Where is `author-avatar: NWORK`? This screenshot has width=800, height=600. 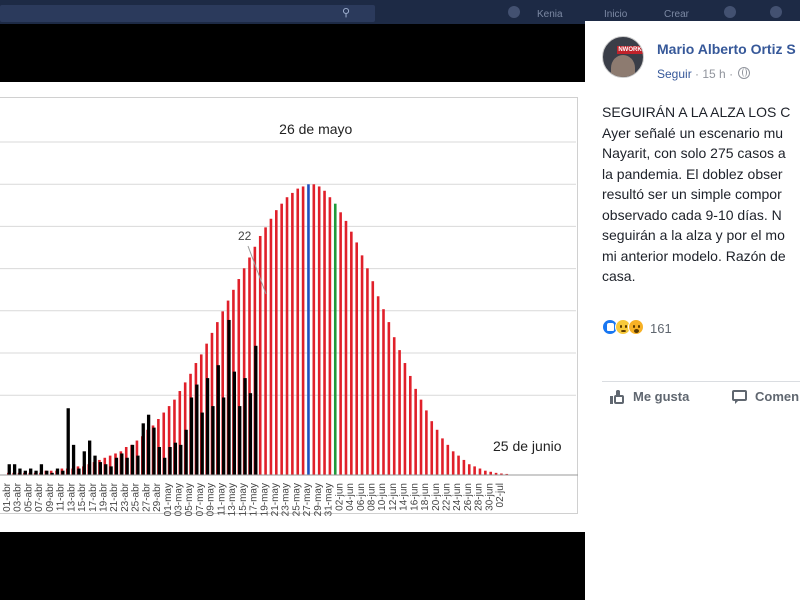
author-avatar: NWORK is located at coordinates (623, 57).